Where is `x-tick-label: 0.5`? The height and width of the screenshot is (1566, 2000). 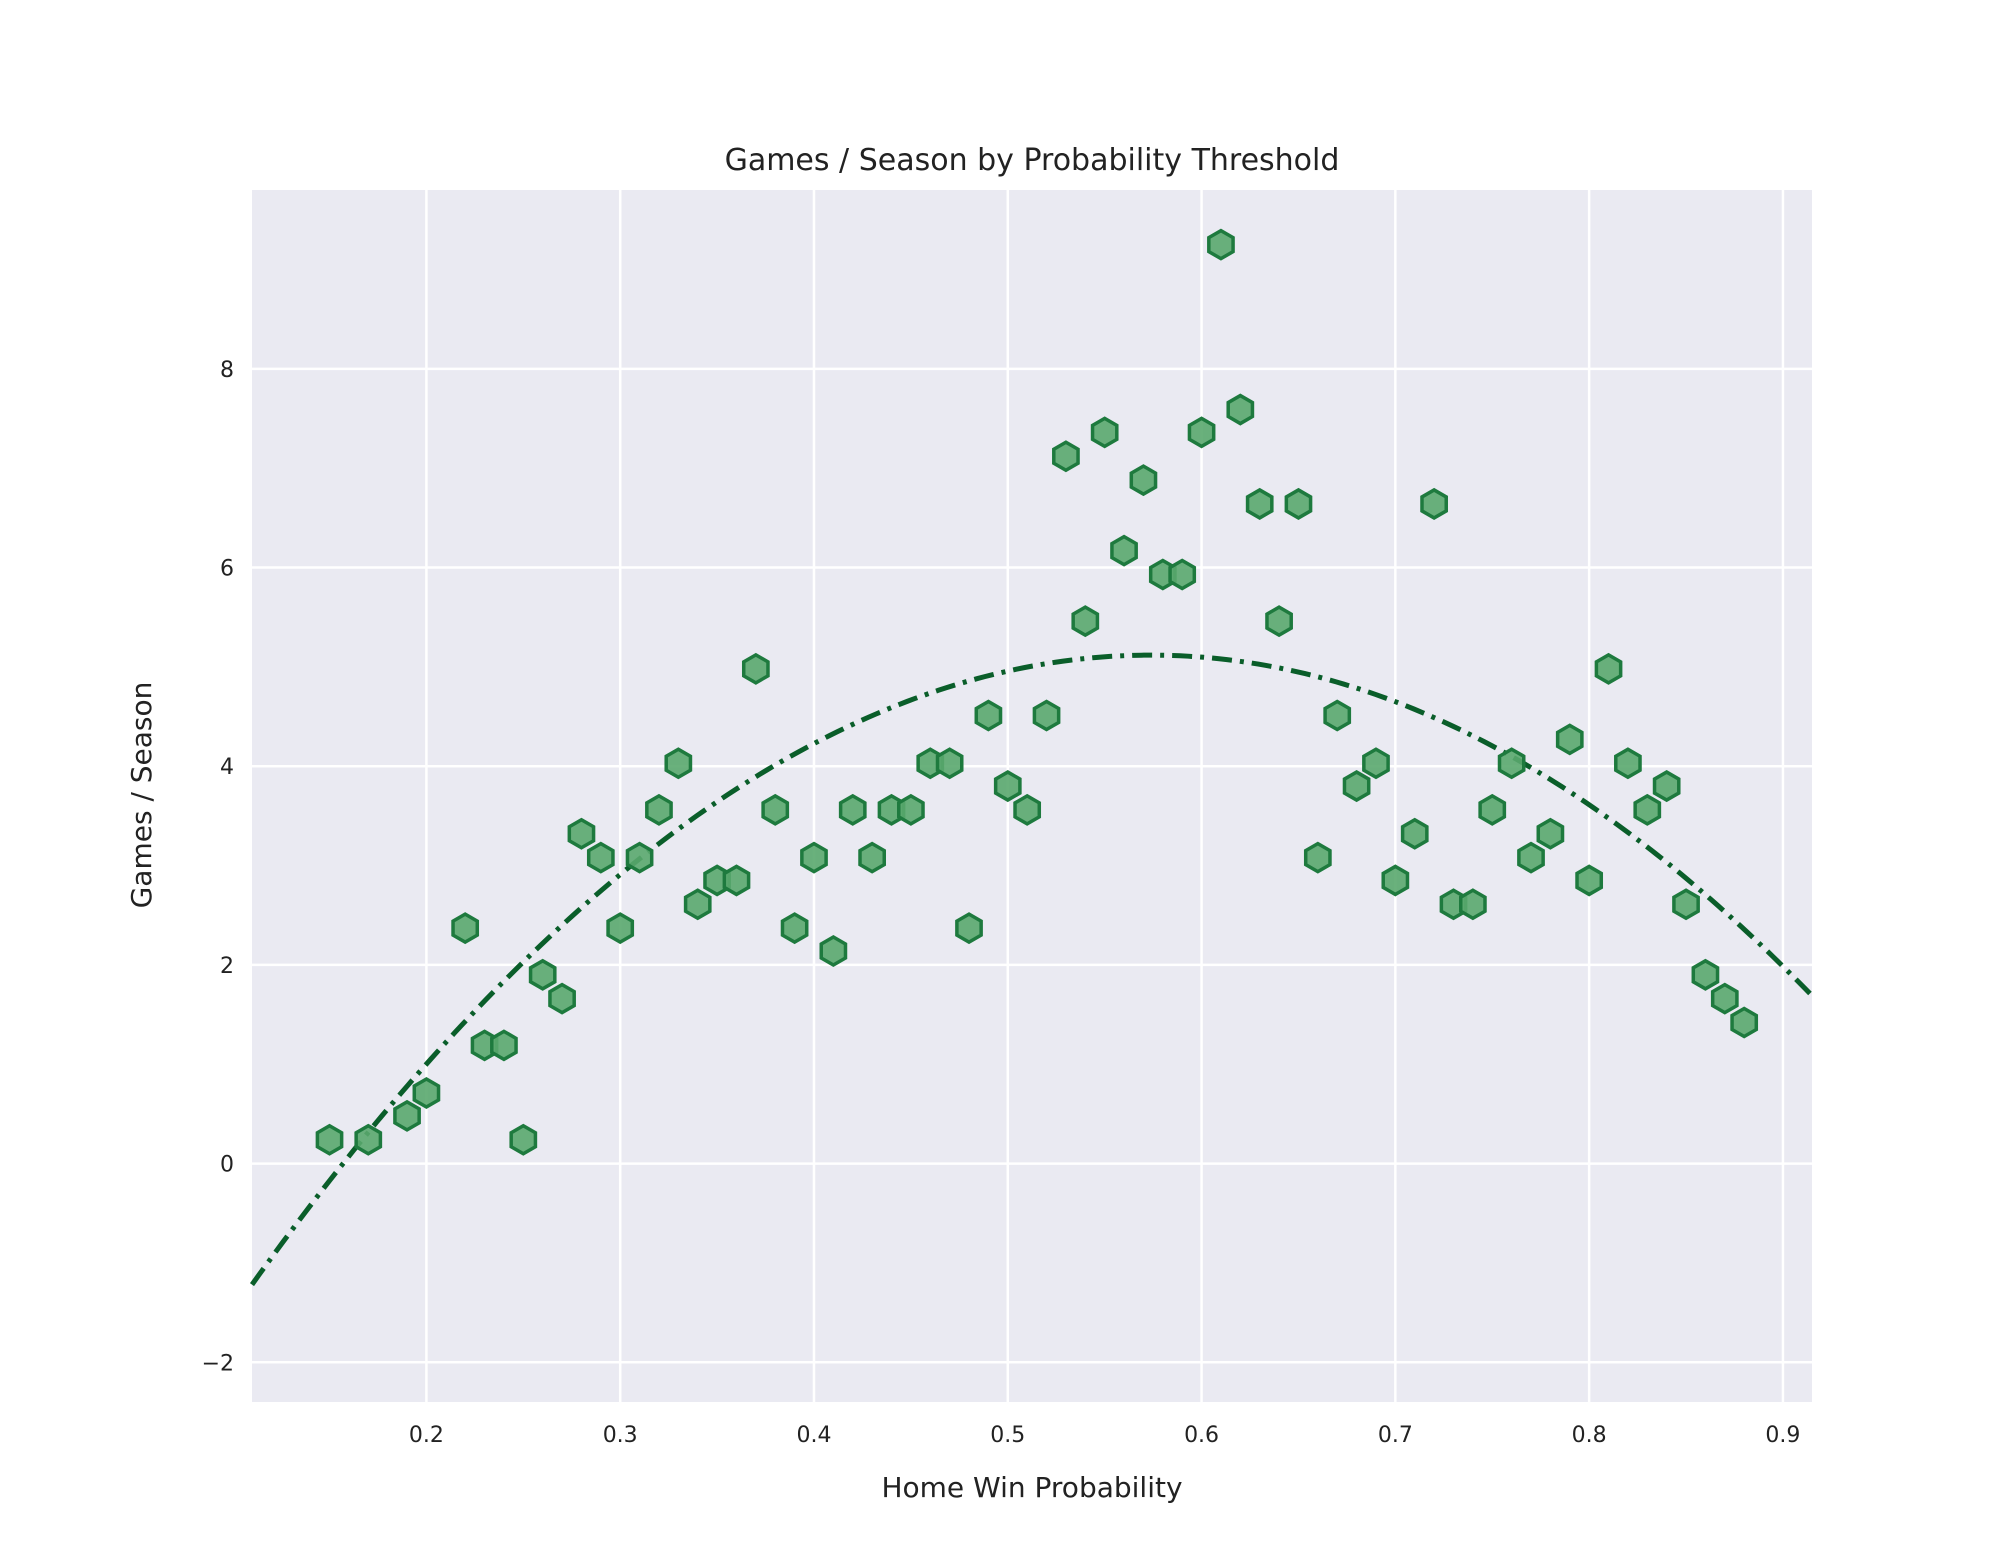
x-tick-label: 0.5 is located at coordinates (1007, 1435).